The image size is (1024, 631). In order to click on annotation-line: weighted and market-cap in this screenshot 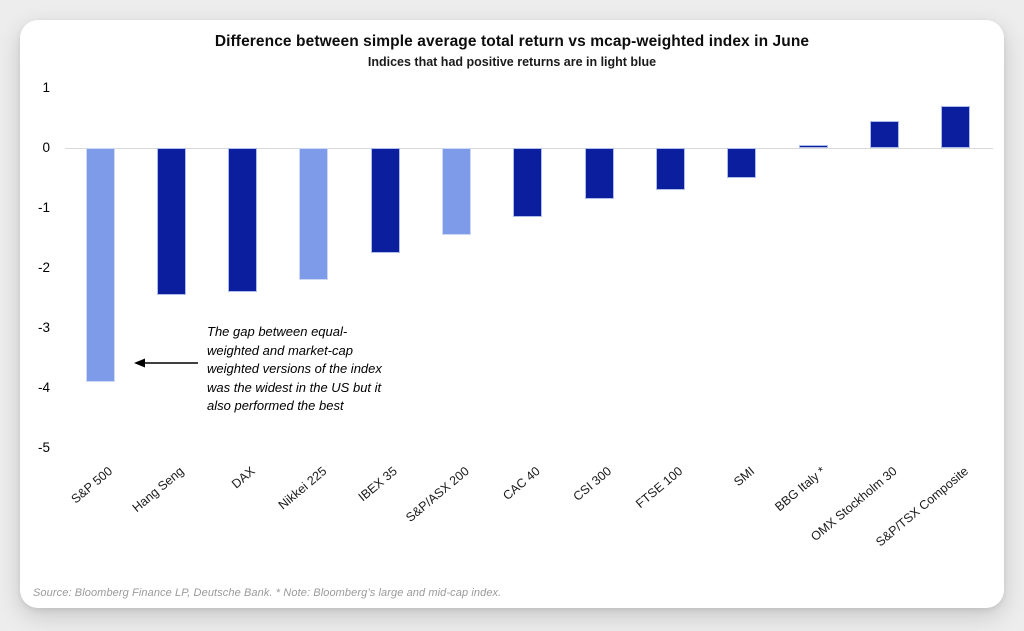, I will do `click(280, 350)`.